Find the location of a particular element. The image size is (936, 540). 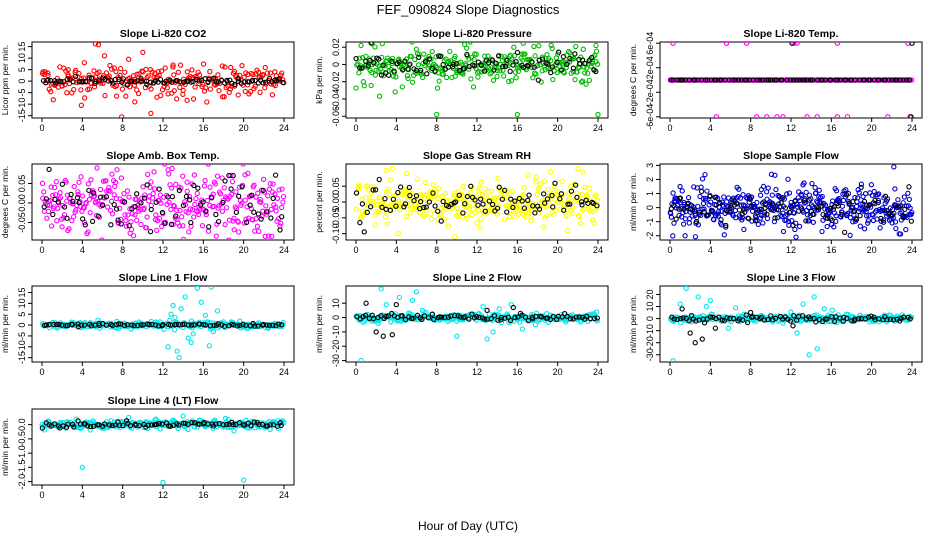

y-tick-label: 3 is located at coordinates (650, 165).